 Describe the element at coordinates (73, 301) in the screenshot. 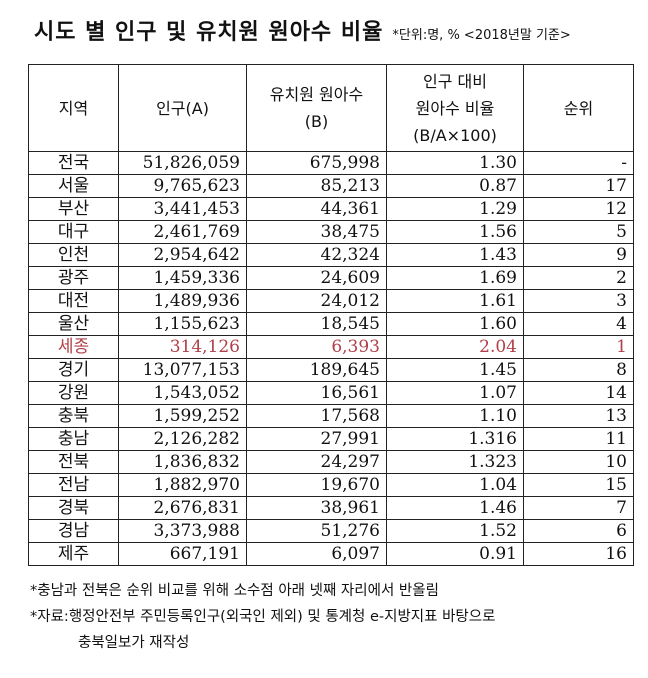

I see `cell-region: 대전` at that location.